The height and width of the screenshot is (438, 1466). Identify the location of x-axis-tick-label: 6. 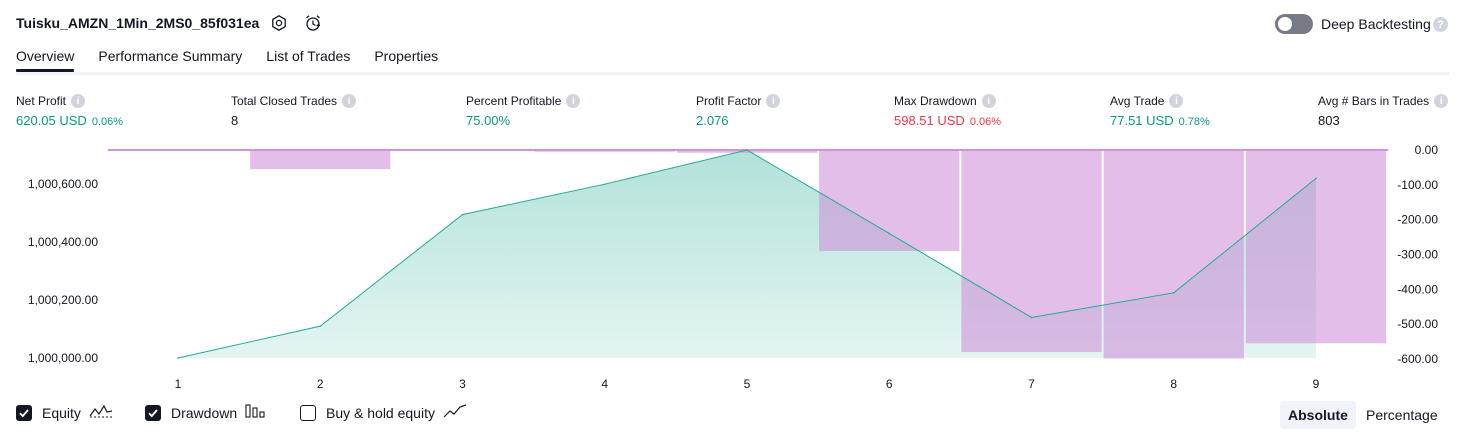
(889, 384).